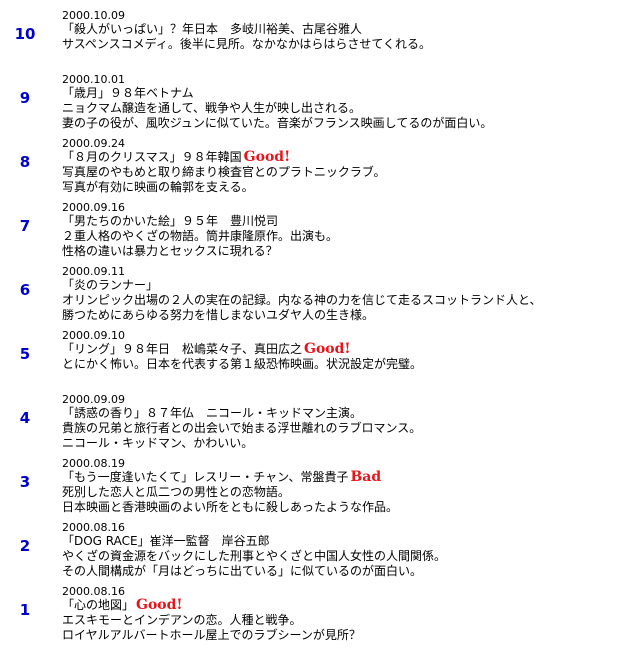 This screenshot has width=640, height=660. Describe the element at coordinates (247, 44) in the screenshot. I see `entry-comment-line: サスペンスコメディ。後半に見所。なかなかはらはらさせてくれる。` at that location.